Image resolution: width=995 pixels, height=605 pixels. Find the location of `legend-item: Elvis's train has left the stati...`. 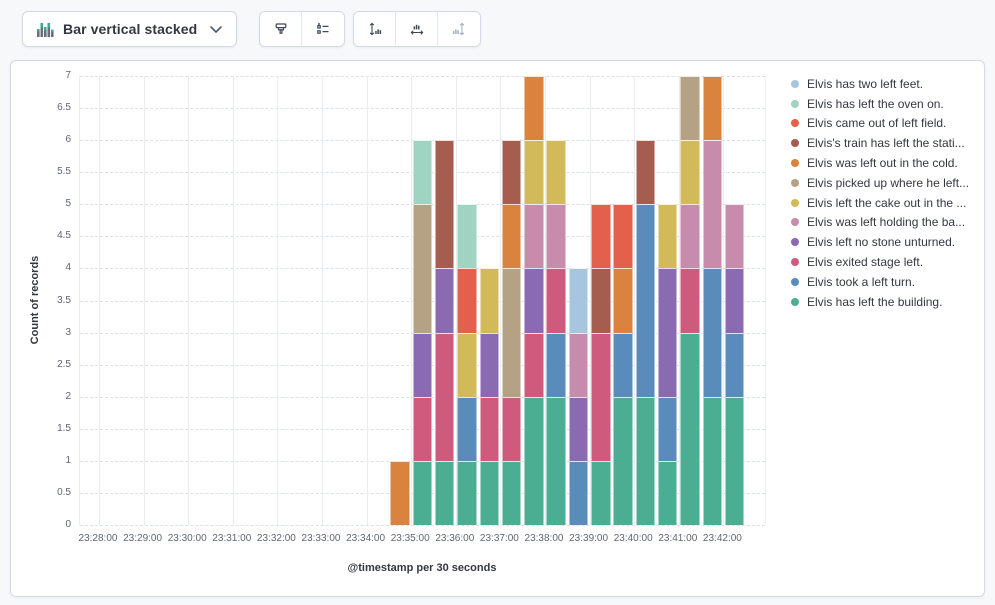

legend-item: Elvis's train has left the stati... is located at coordinates (889, 143).